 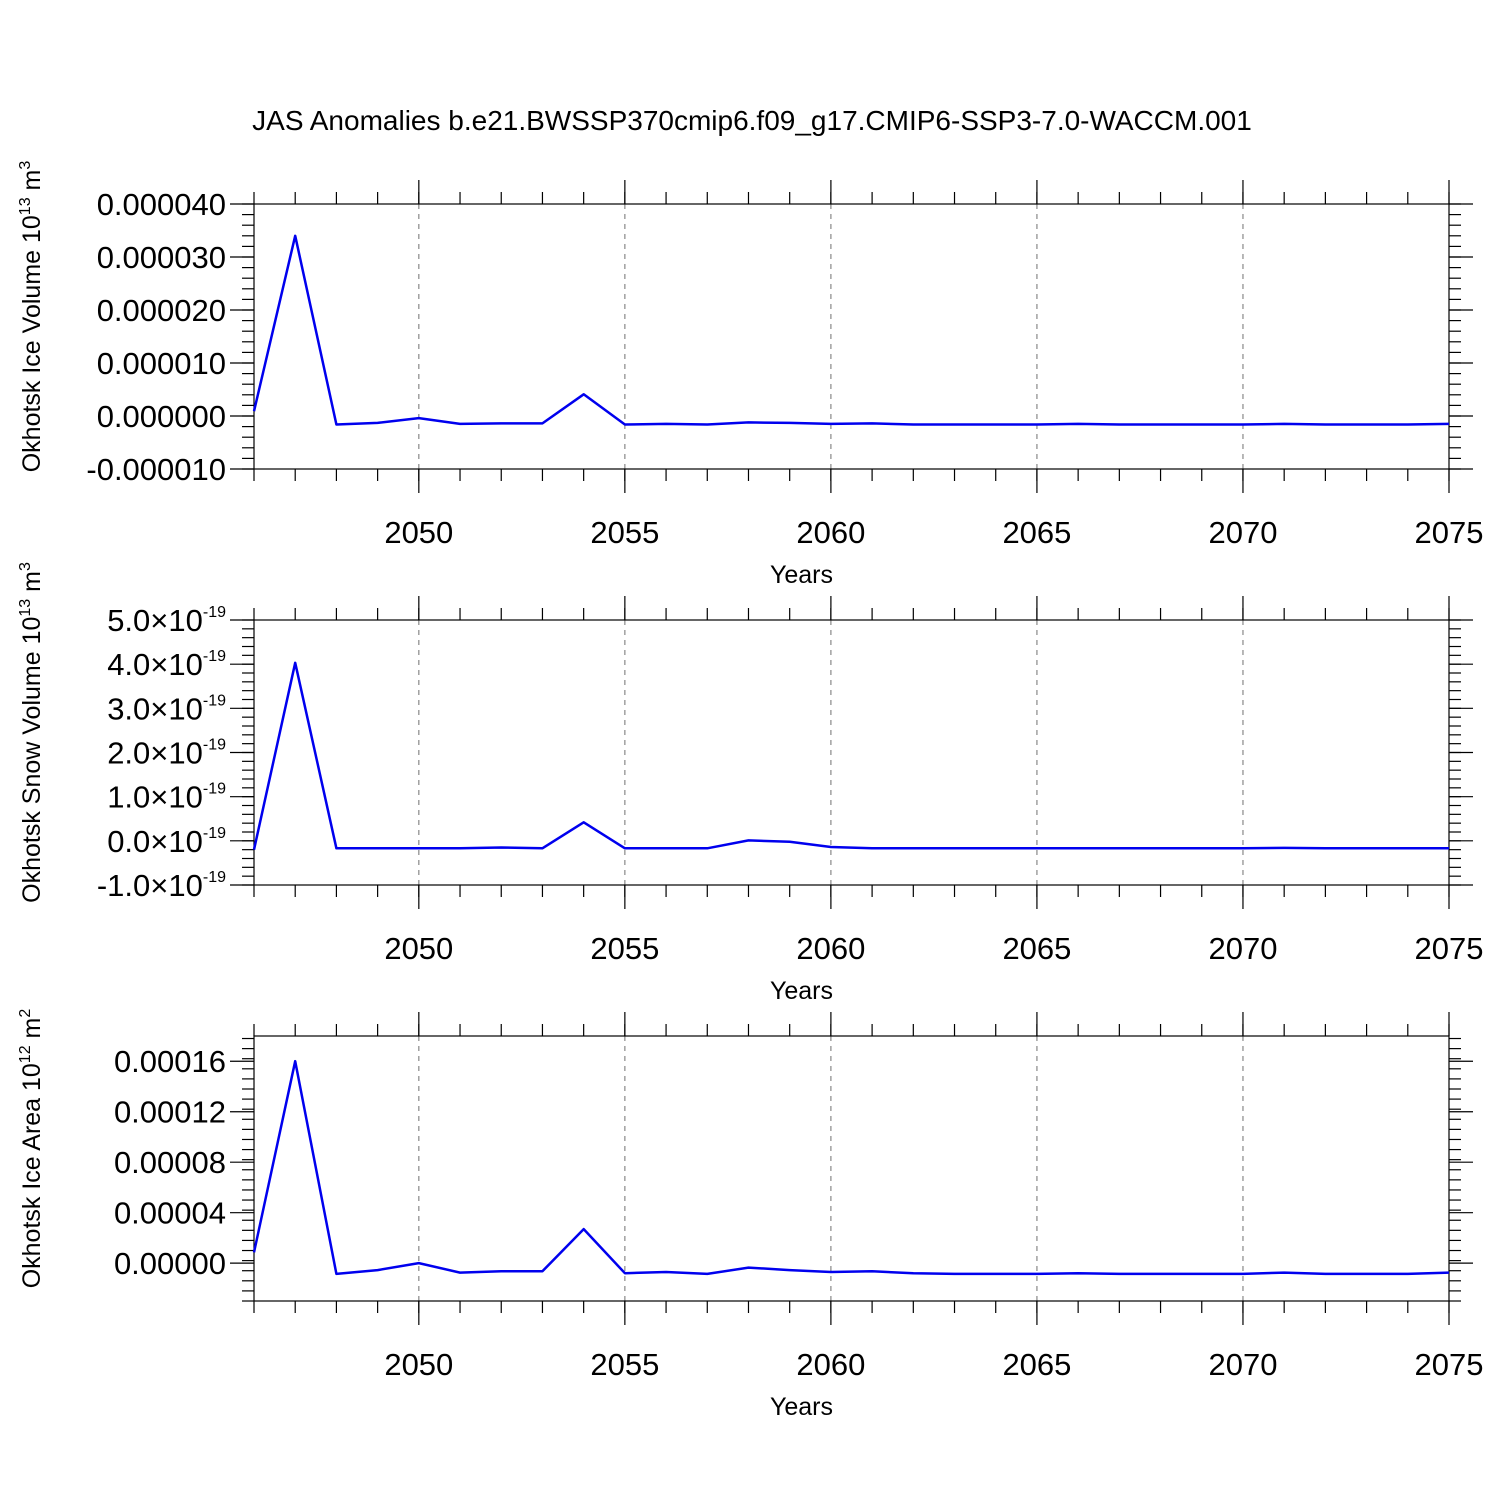 I want to click on y-tick-label: 0.000010, so click(x=161, y=363).